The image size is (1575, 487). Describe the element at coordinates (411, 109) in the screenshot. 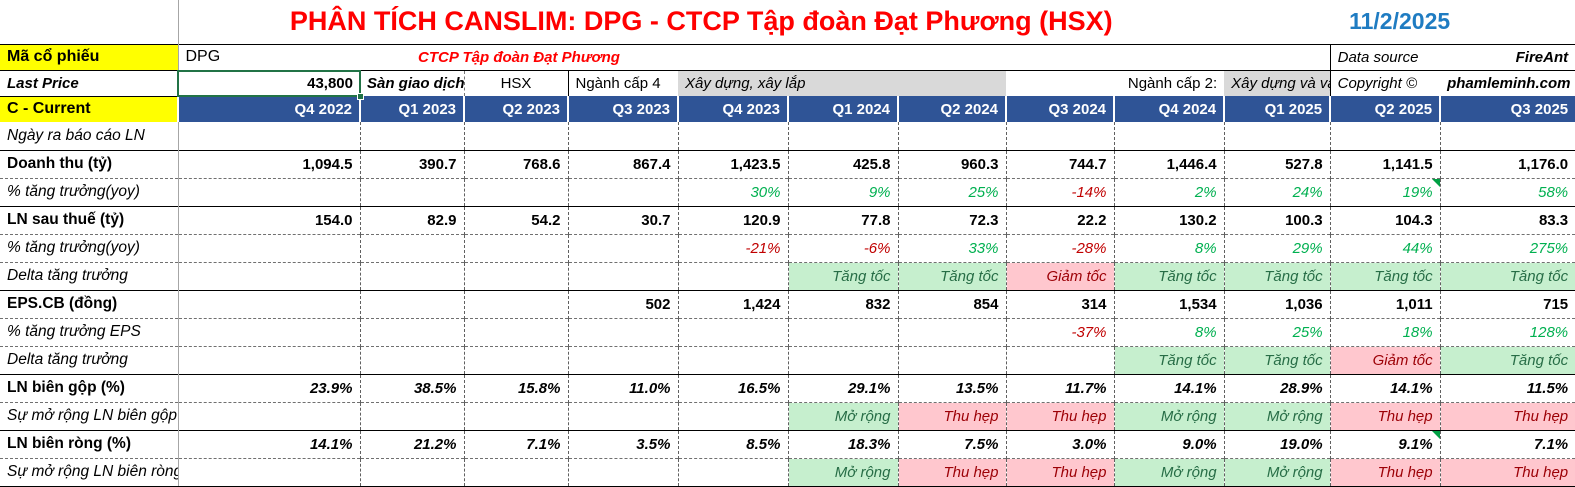

I see `column-header-q1-2023: Q1 2023` at that location.